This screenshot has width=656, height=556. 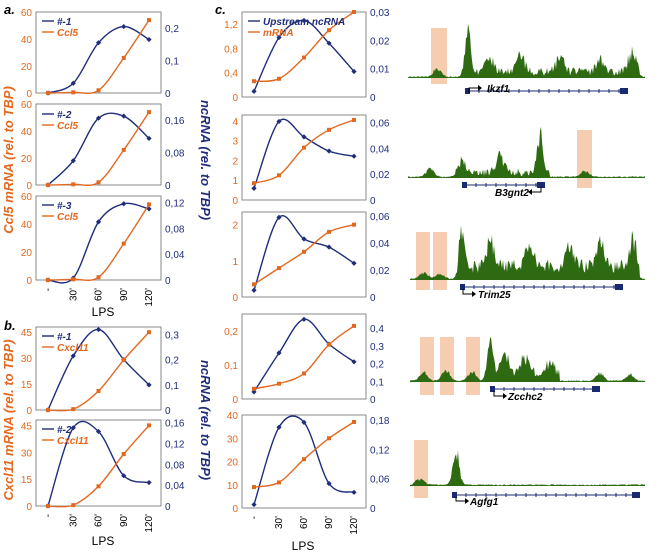 What do you see at coordinates (235, 142) in the screenshot?
I see `left-tick-label: 3` at bounding box center [235, 142].